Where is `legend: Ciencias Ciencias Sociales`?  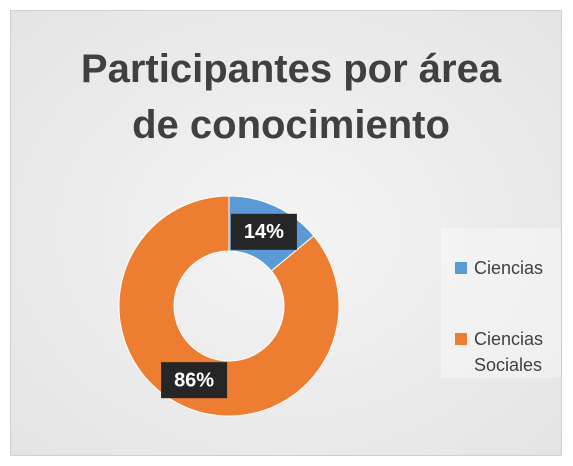
legend: Ciencias Ciencias Sociales is located at coordinates (501, 303).